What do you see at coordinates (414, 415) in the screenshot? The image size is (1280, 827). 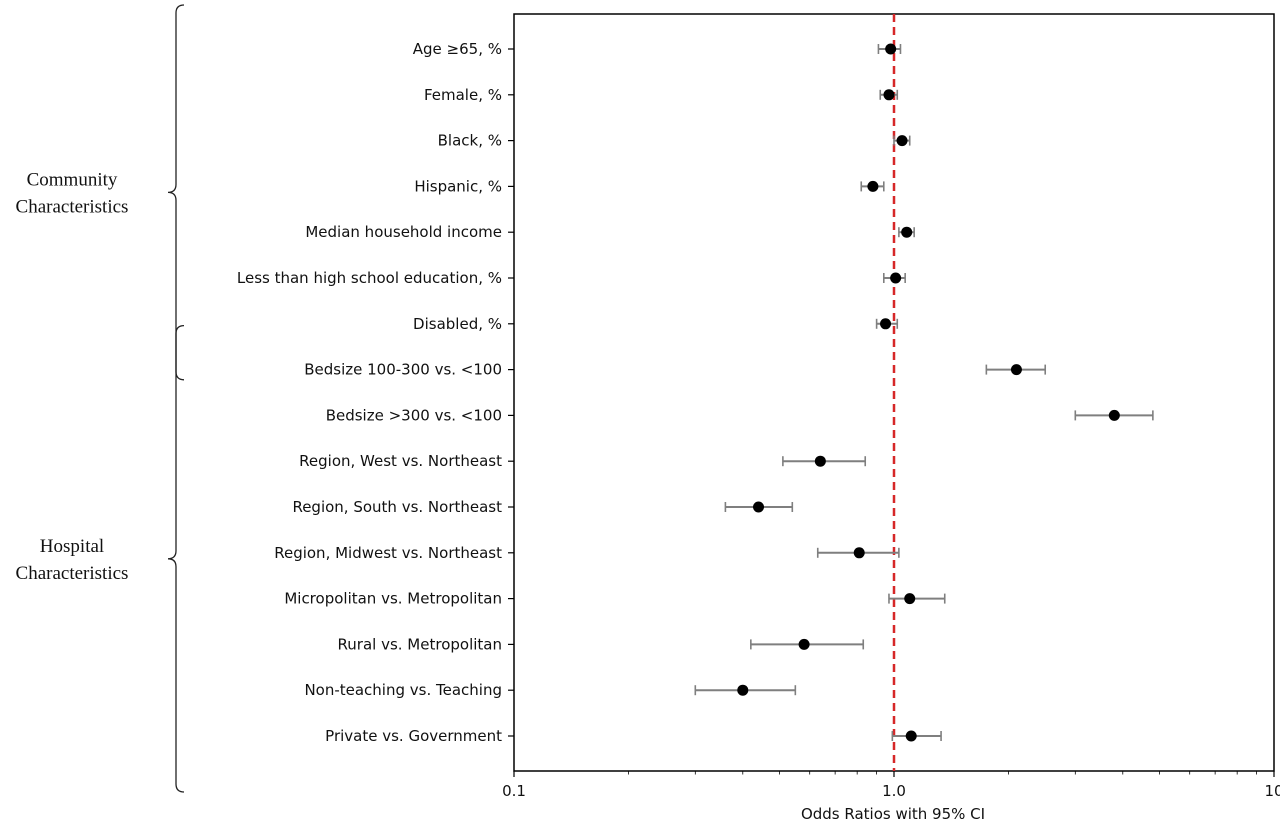 I see `row-label: Bedsize >300 vs. <100` at bounding box center [414, 415].